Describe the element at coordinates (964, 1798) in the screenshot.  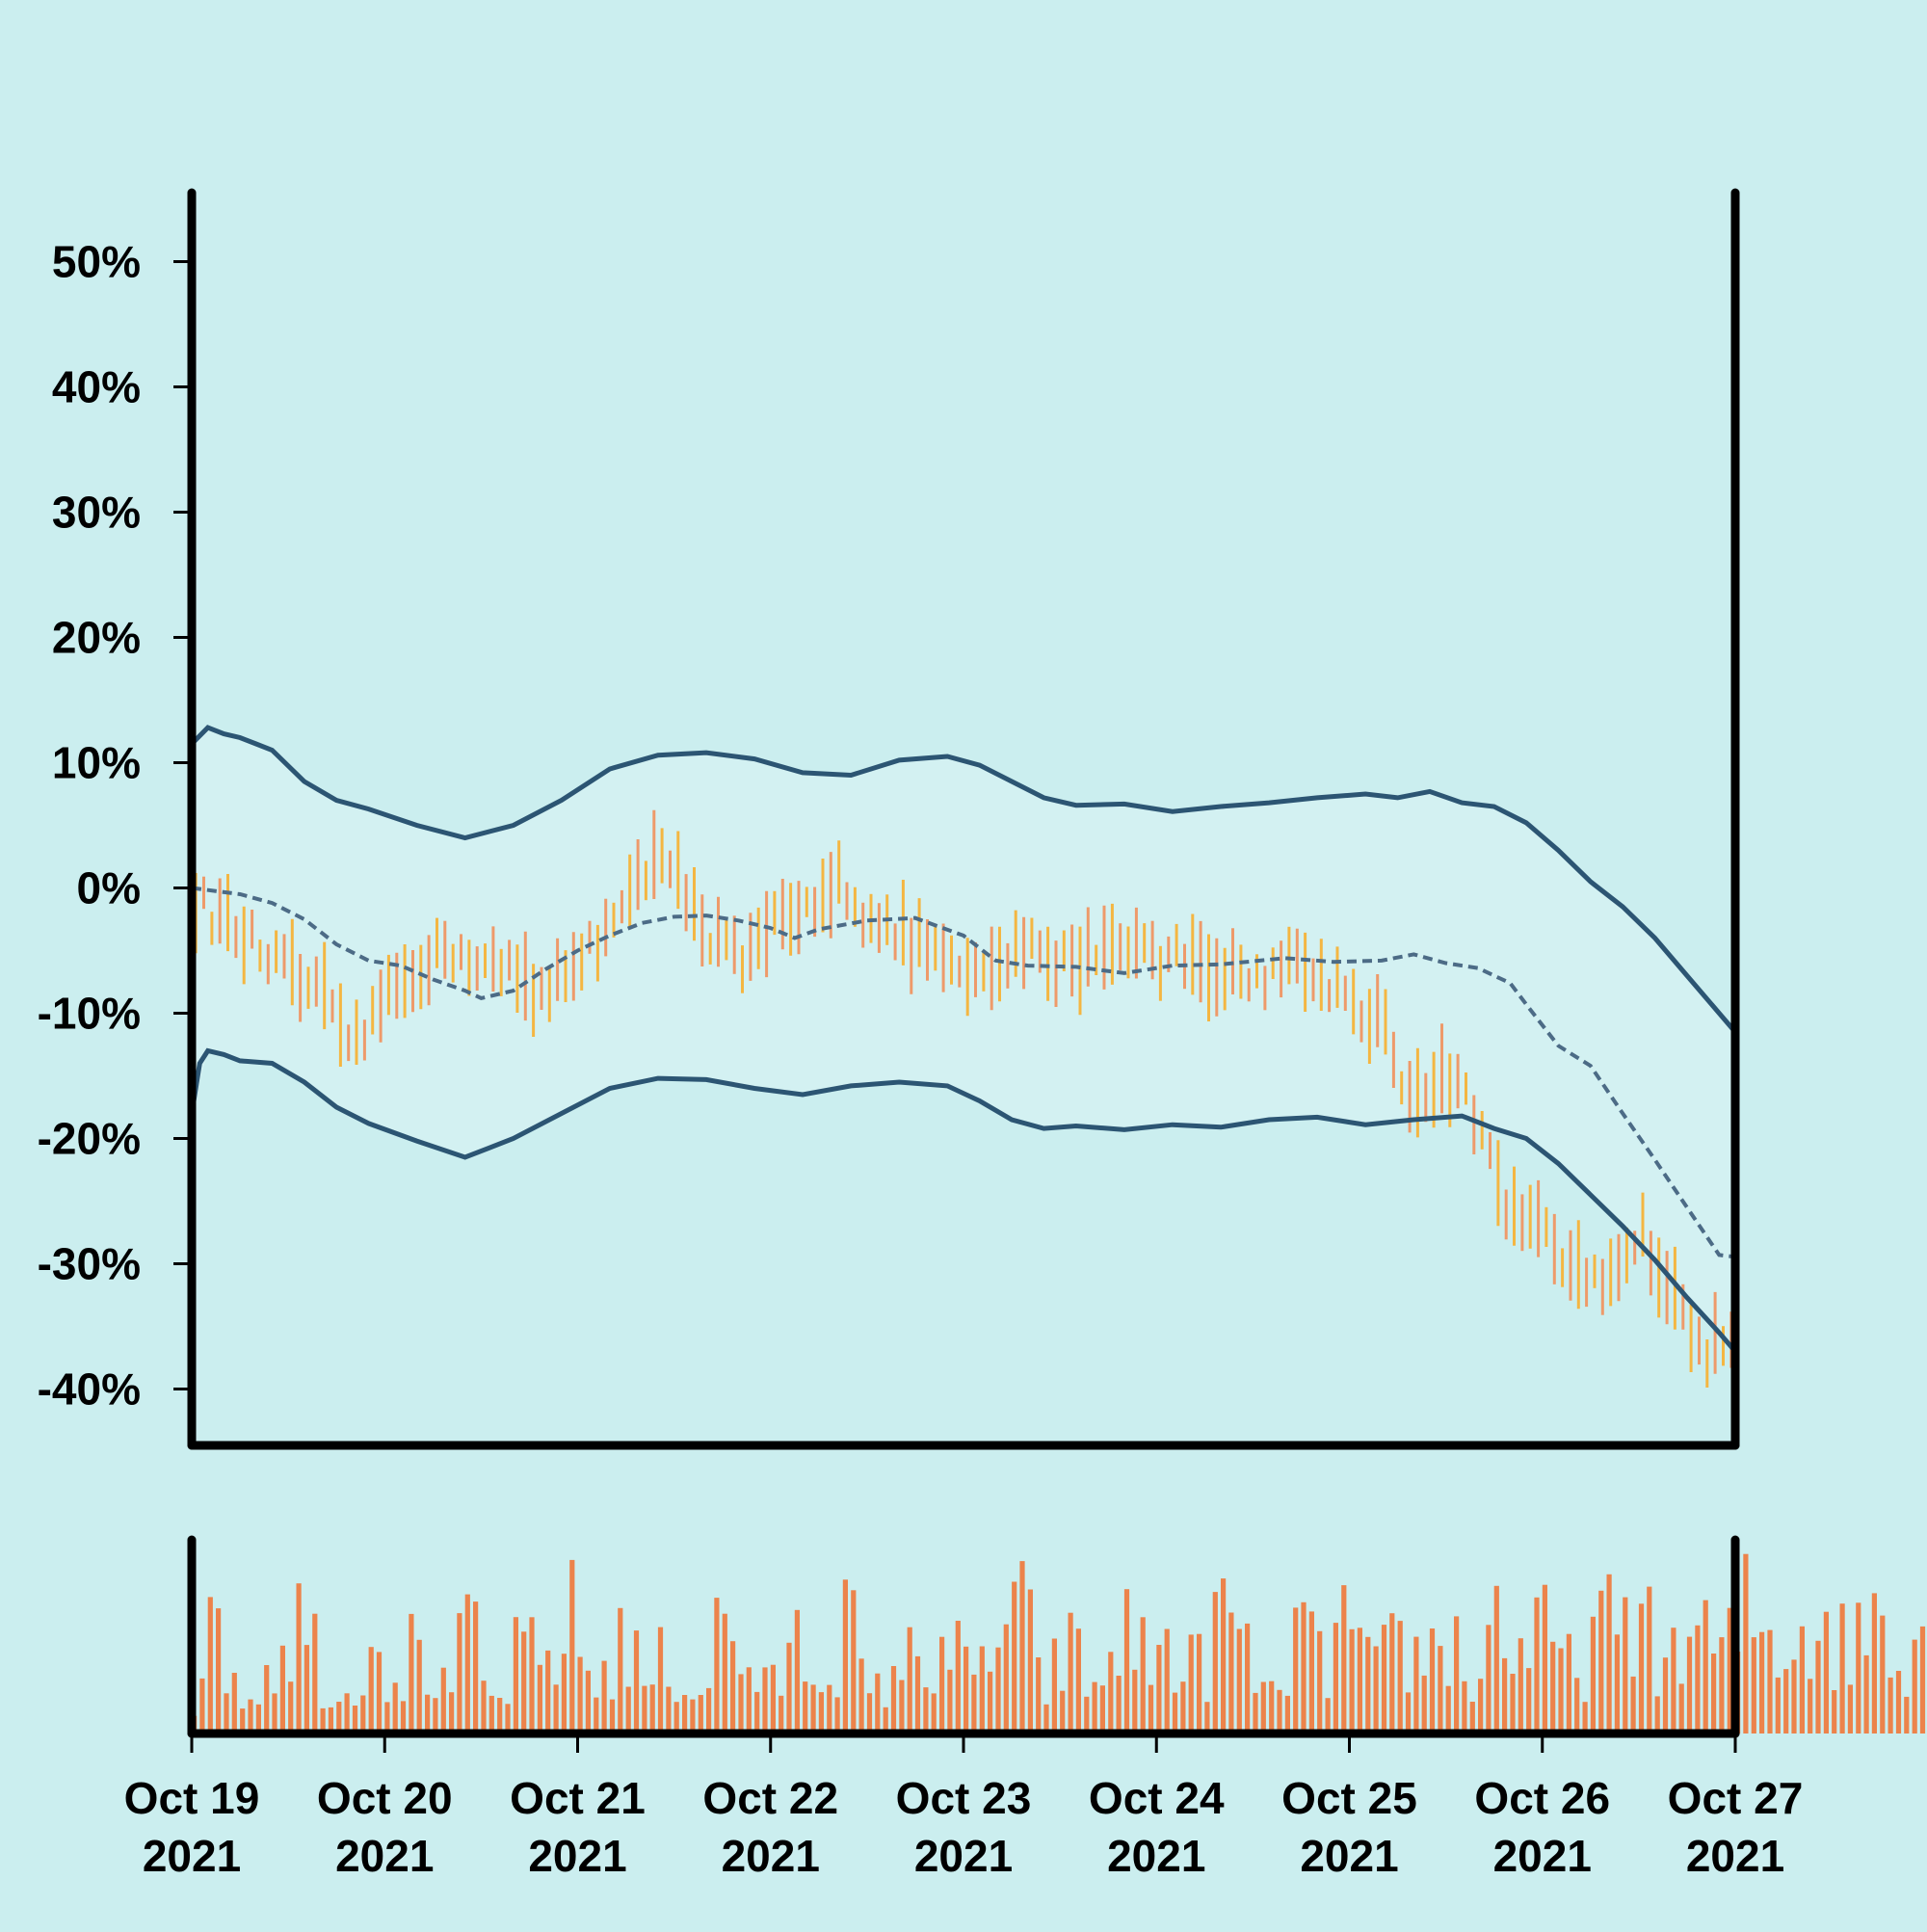
I see `x-tick-label-date: Oct 23` at that location.